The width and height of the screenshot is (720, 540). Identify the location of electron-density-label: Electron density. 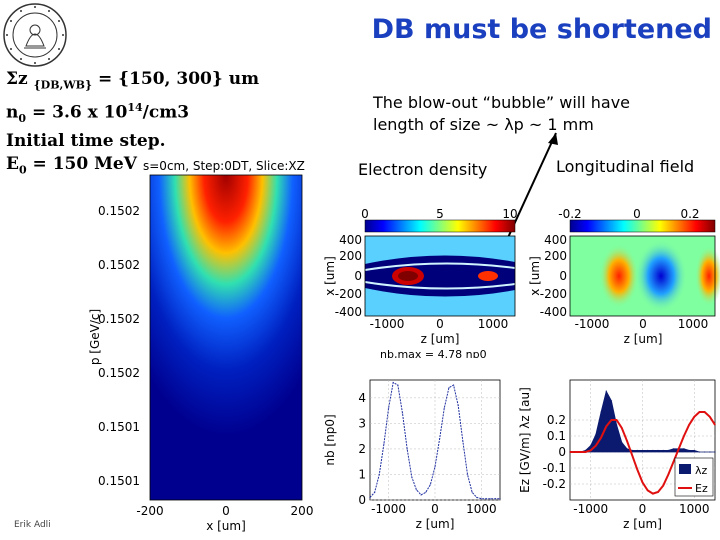
(423, 169).